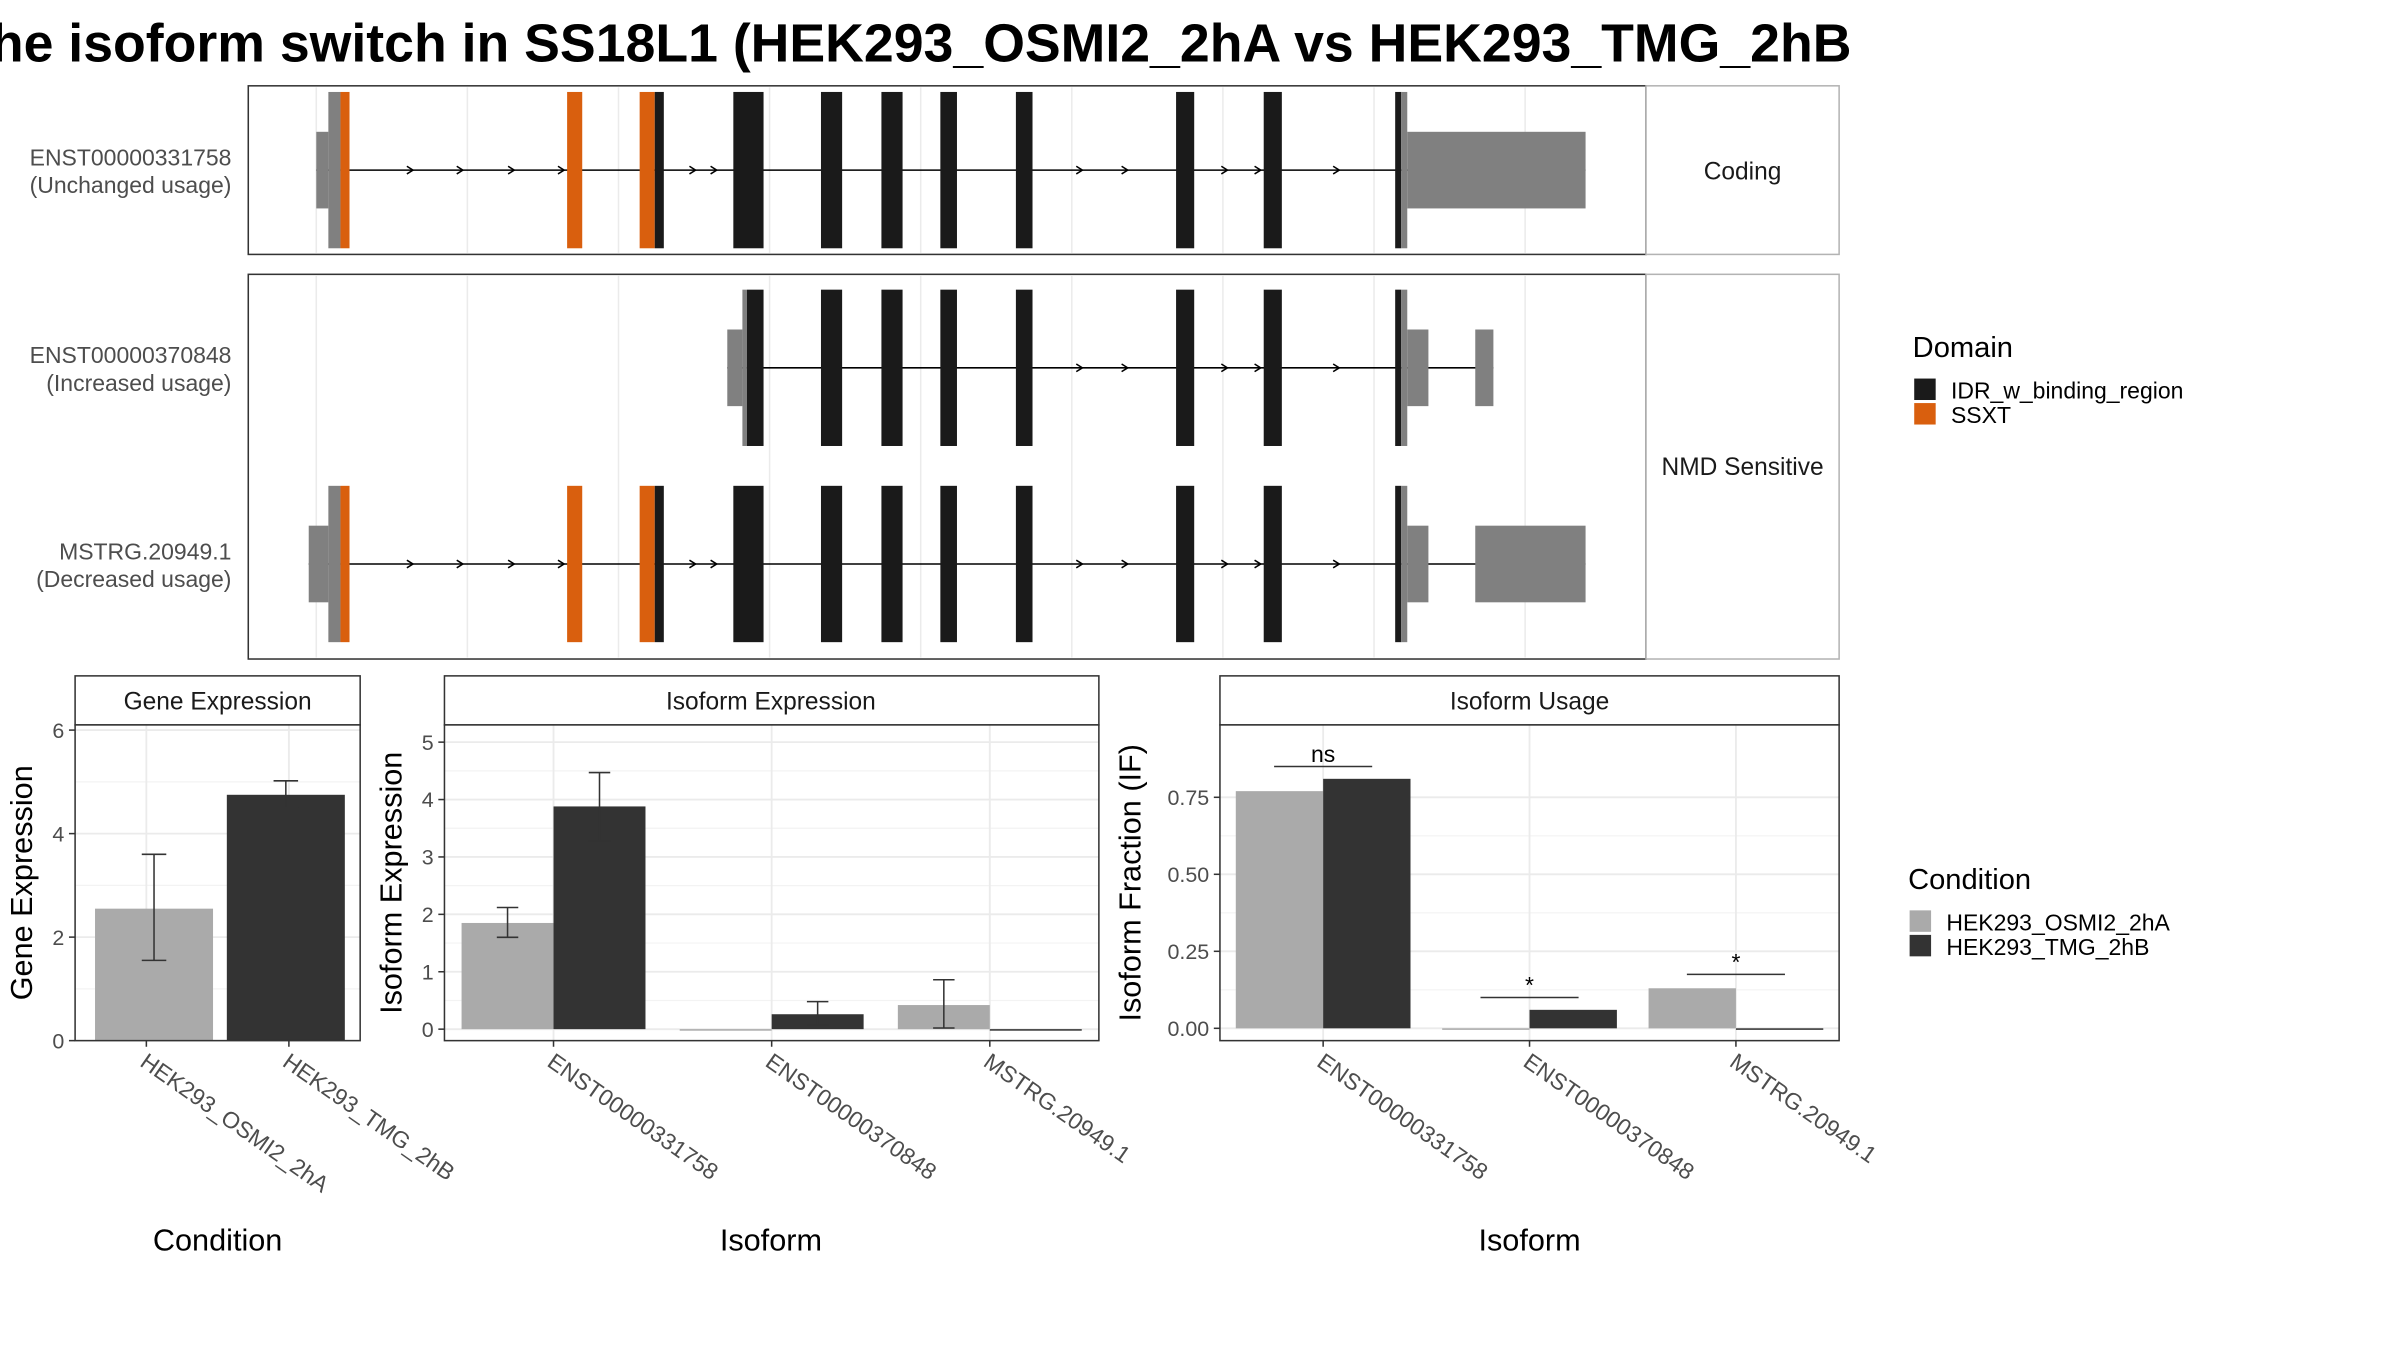 The width and height of the screenshot is (2400, 1350). Describe the element at coordinates (131, 158) in the screenshot. I see `transcript-id: ENST00000331758` at that location.